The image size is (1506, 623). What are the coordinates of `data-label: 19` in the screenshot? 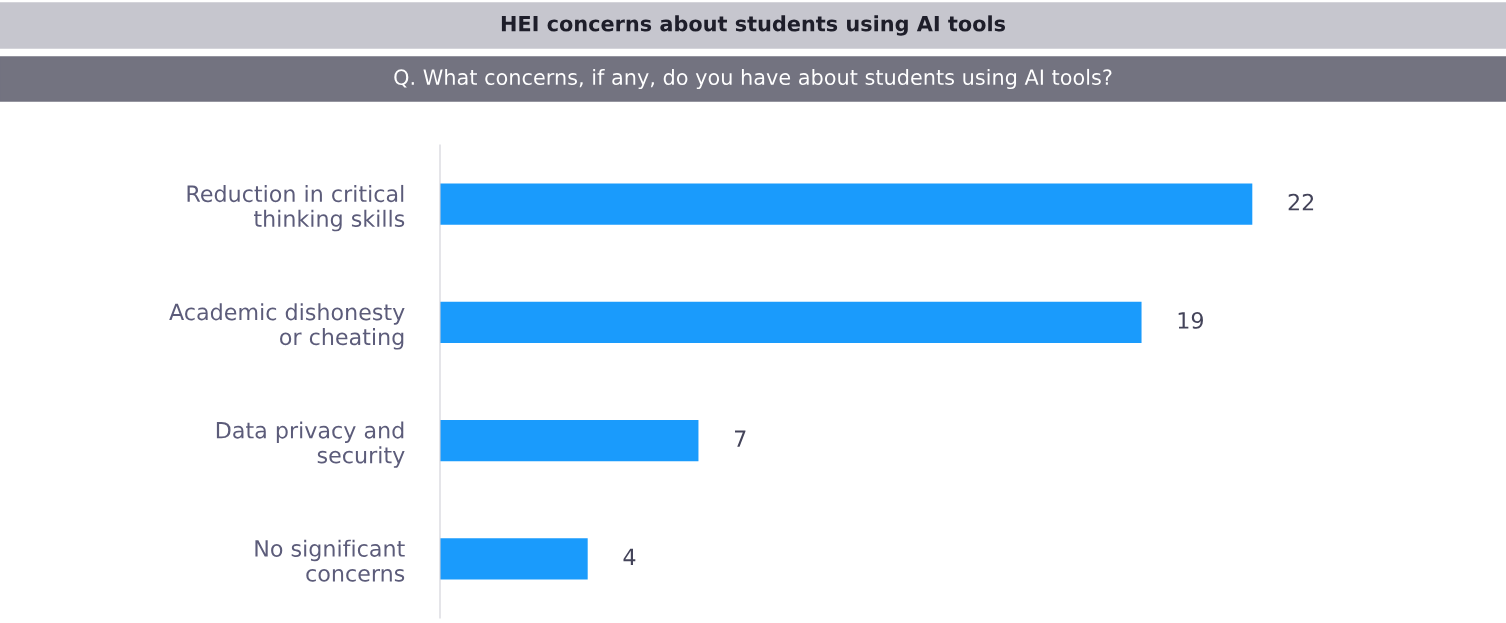 It's located at (1190, 320).